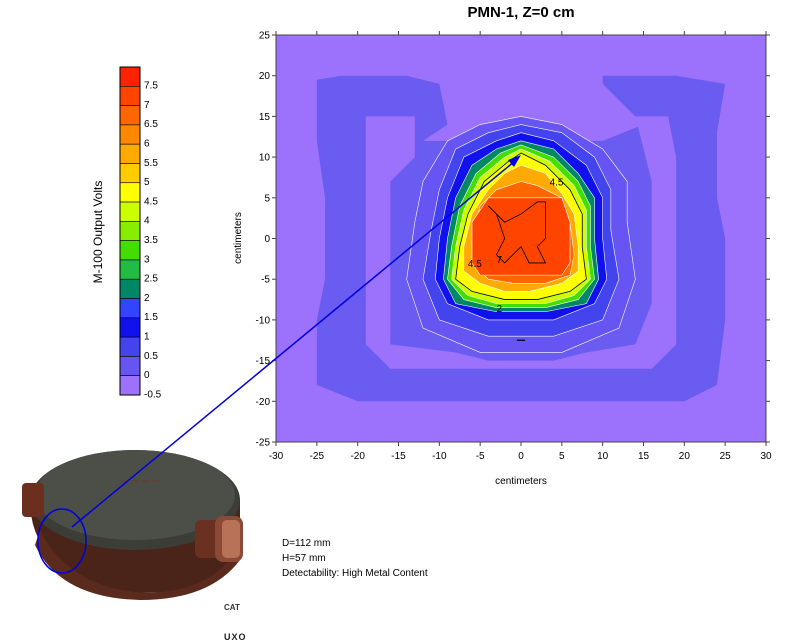 The height and width of the screenshot is (642, 792). Describe the element at coordinates (140, 481) in the screenshot. I see `mine-markings: ~~~~` at that location.